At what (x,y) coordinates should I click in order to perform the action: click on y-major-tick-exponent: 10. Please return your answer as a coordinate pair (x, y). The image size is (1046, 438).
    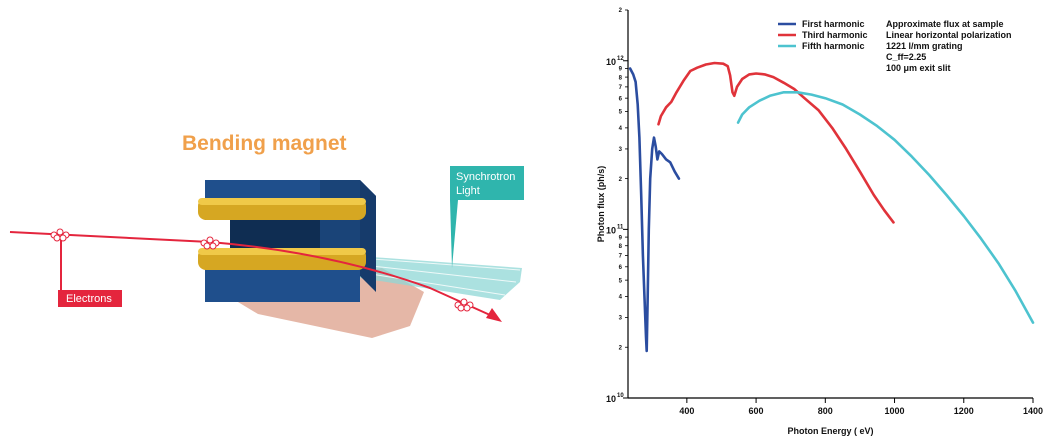
    Looking at the image, I should click on (620, 396).